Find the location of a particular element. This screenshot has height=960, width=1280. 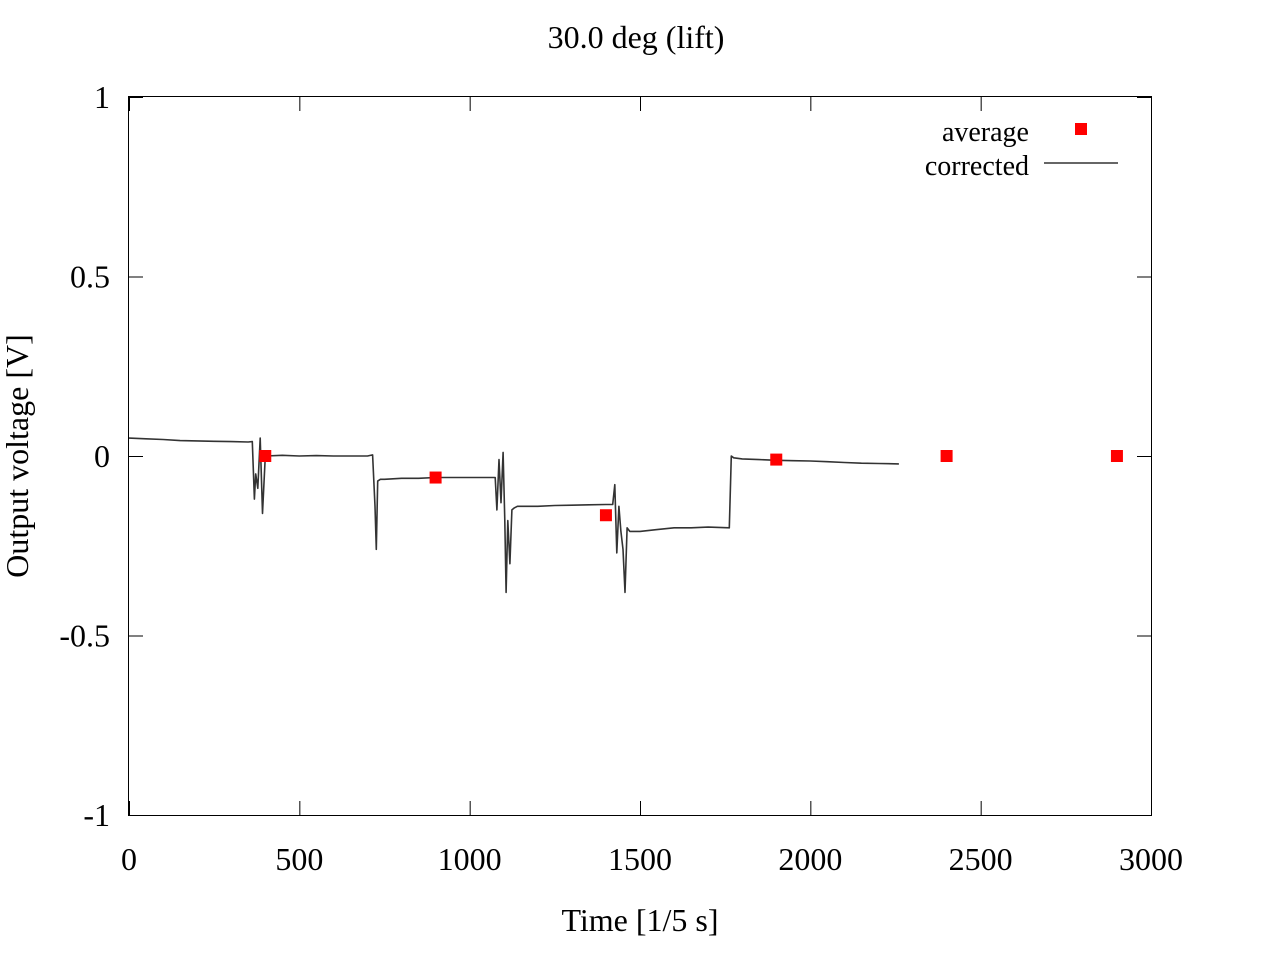

plot-area is located at coordinates (625, 515).